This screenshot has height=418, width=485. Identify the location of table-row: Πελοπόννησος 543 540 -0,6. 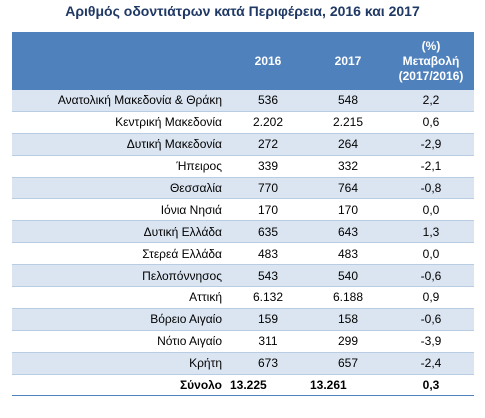
(243, 276).